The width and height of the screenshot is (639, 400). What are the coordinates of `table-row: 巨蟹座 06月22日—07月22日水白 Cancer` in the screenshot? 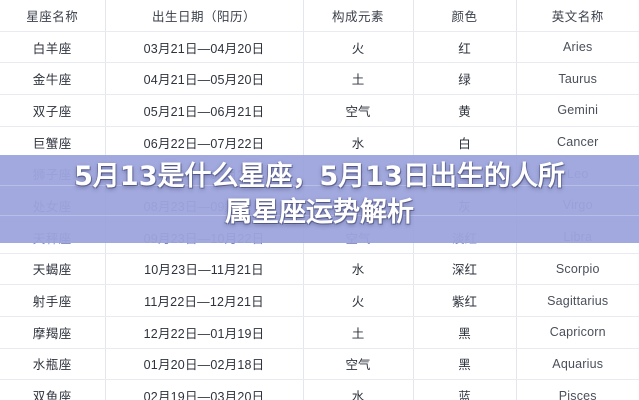 It's located at (319, 142).